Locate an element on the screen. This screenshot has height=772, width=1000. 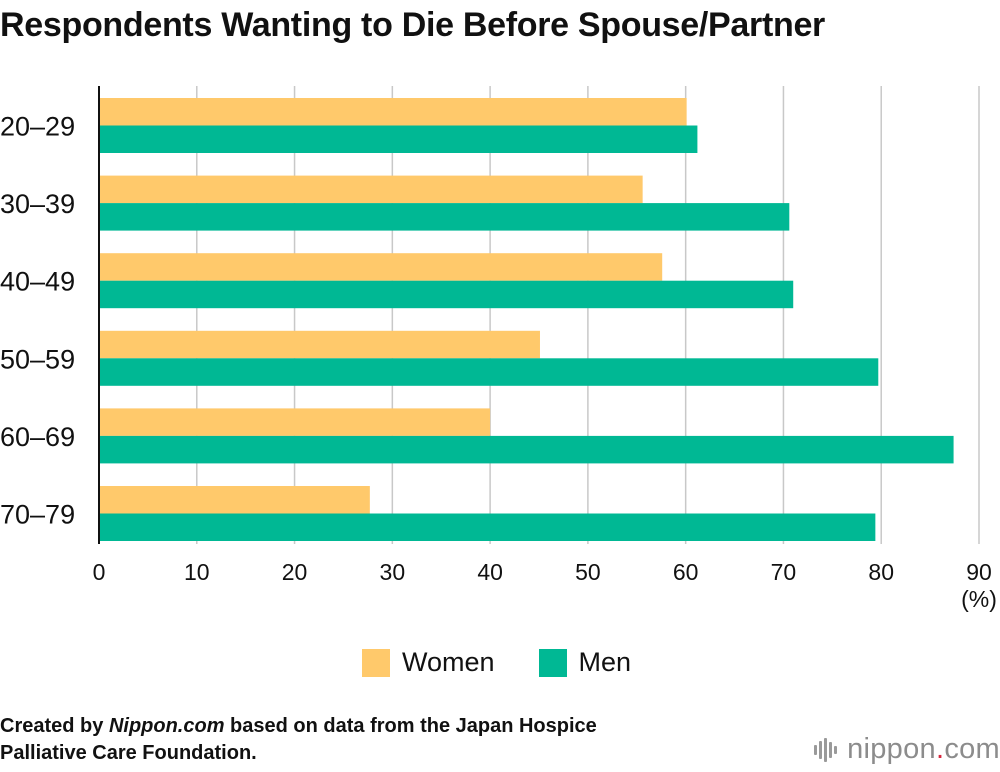
legend-swatch-men is located at coordinates (552, 662).